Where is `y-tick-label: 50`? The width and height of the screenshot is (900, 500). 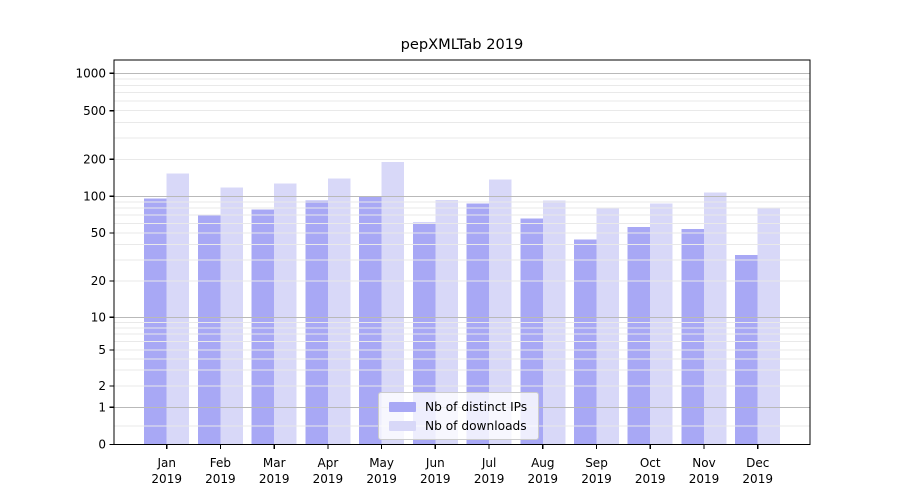 y-tick-label: 50 is located at coordinates (98, 233).